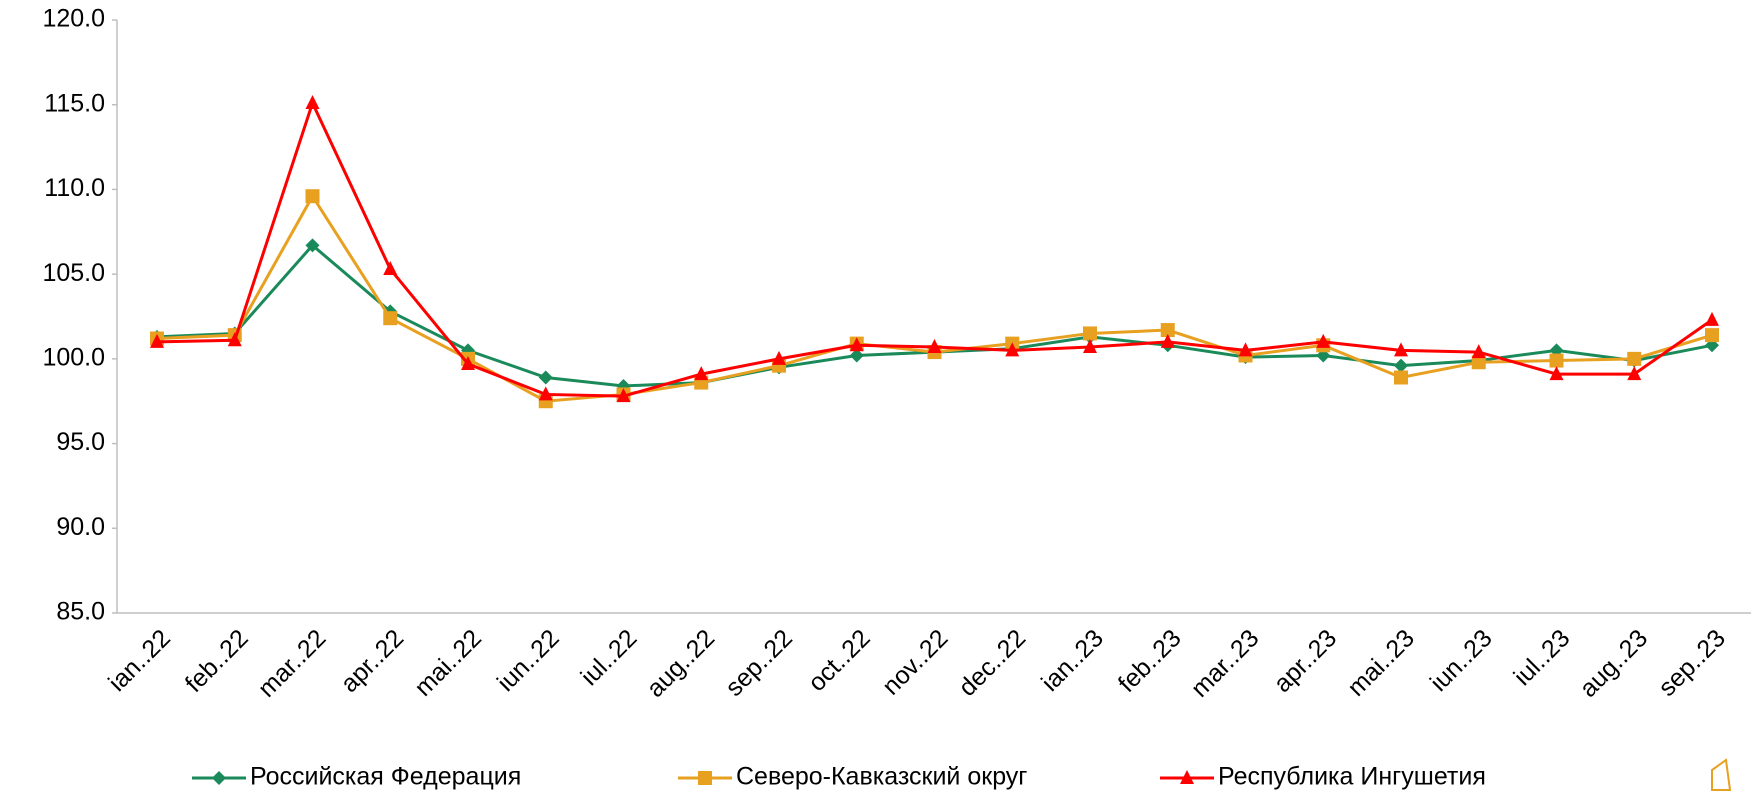  What do you see at coordinates (1461, 660) in the screenshot?
I see `x-tick-label: iun..23` at bounding box center [1461, 660].